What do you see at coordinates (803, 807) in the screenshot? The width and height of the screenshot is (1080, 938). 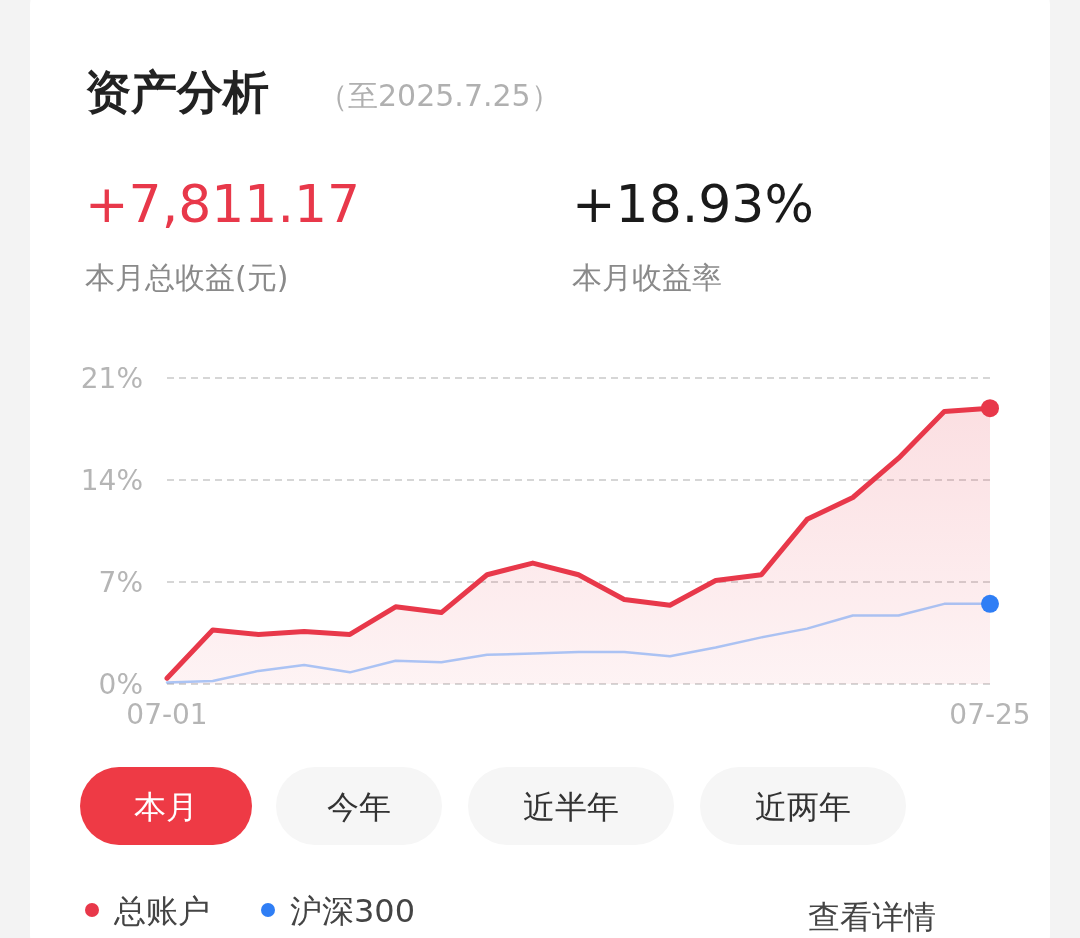 I see `text: 近两年` at bounding box center [803, 807].